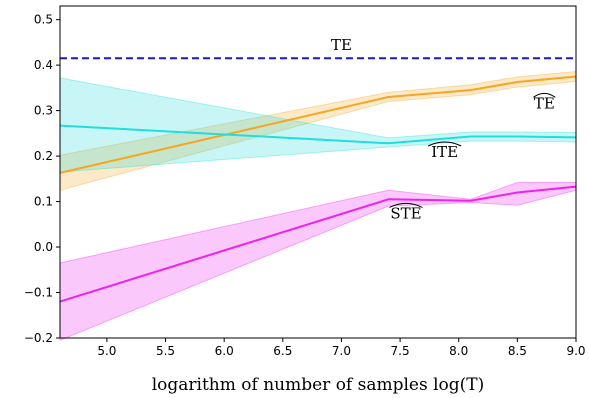 Image resolution: width=589 pixels, height=398 pixels. What do you see at coordinates (318, 134) in the screenshot?
I see `ite-line` at bounding box center [318, 134].